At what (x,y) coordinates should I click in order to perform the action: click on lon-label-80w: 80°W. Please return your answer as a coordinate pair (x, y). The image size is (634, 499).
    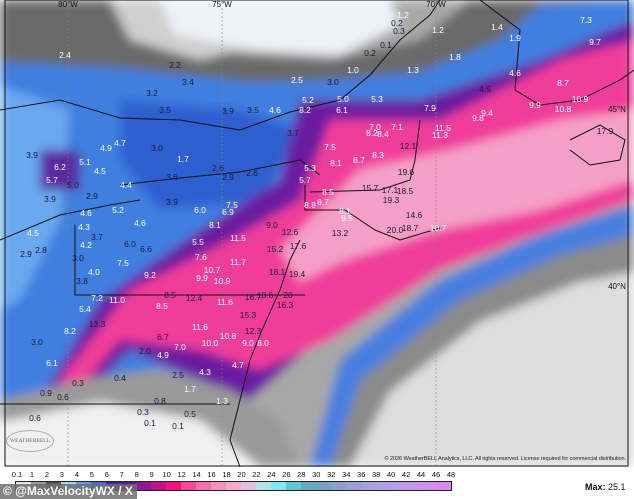
    Looking at the image, I should click on (68, 4).